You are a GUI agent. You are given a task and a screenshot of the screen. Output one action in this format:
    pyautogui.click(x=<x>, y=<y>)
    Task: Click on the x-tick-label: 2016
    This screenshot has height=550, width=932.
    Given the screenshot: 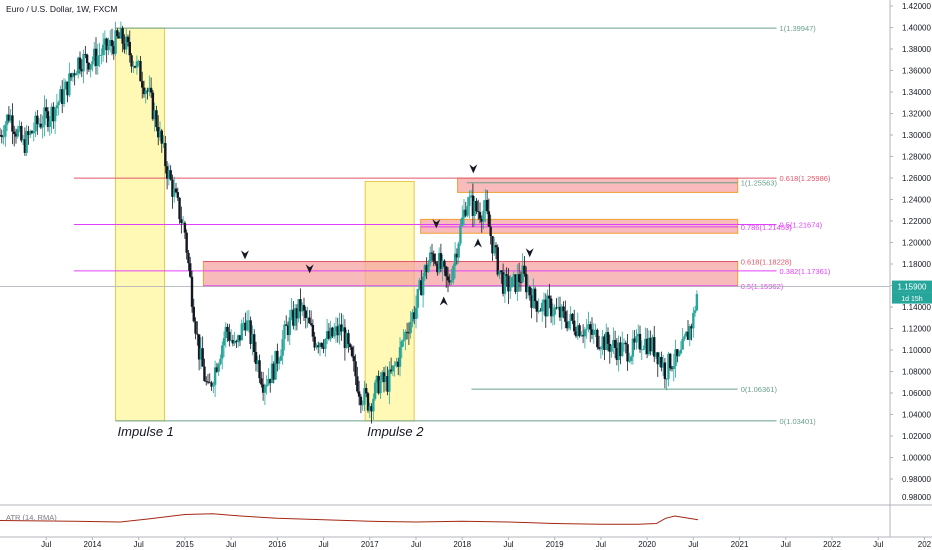 What is the action you would take?
    pyautogui.click(x=277, y=544)
    